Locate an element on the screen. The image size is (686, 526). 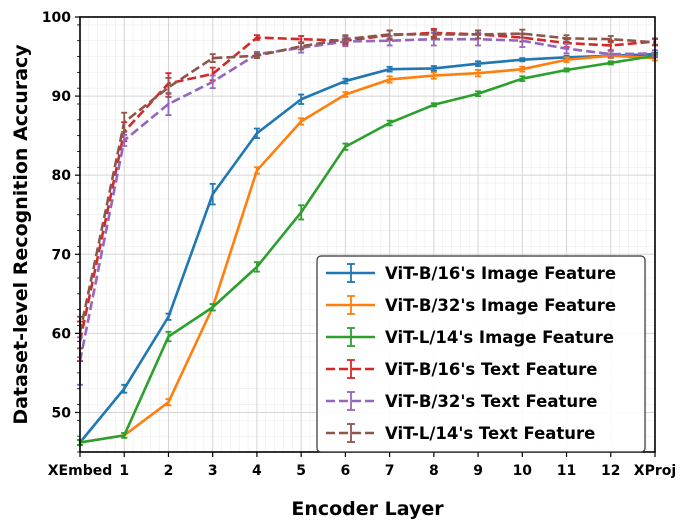
x-tick-label: 3 is located at coordinates (213, 471).